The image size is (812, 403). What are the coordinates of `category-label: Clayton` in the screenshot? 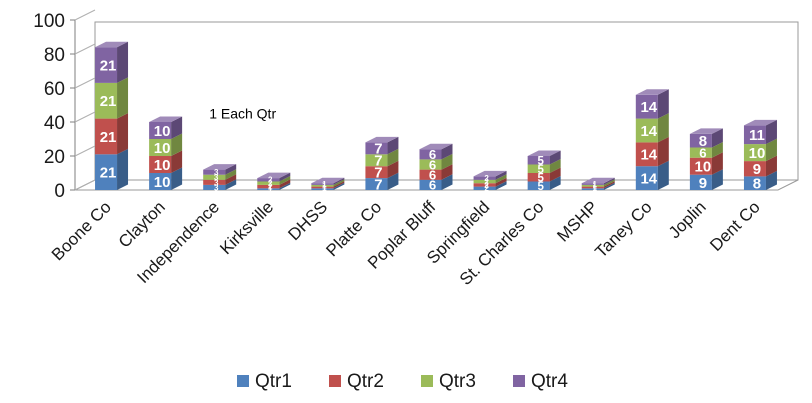 It's located at (142, 224).